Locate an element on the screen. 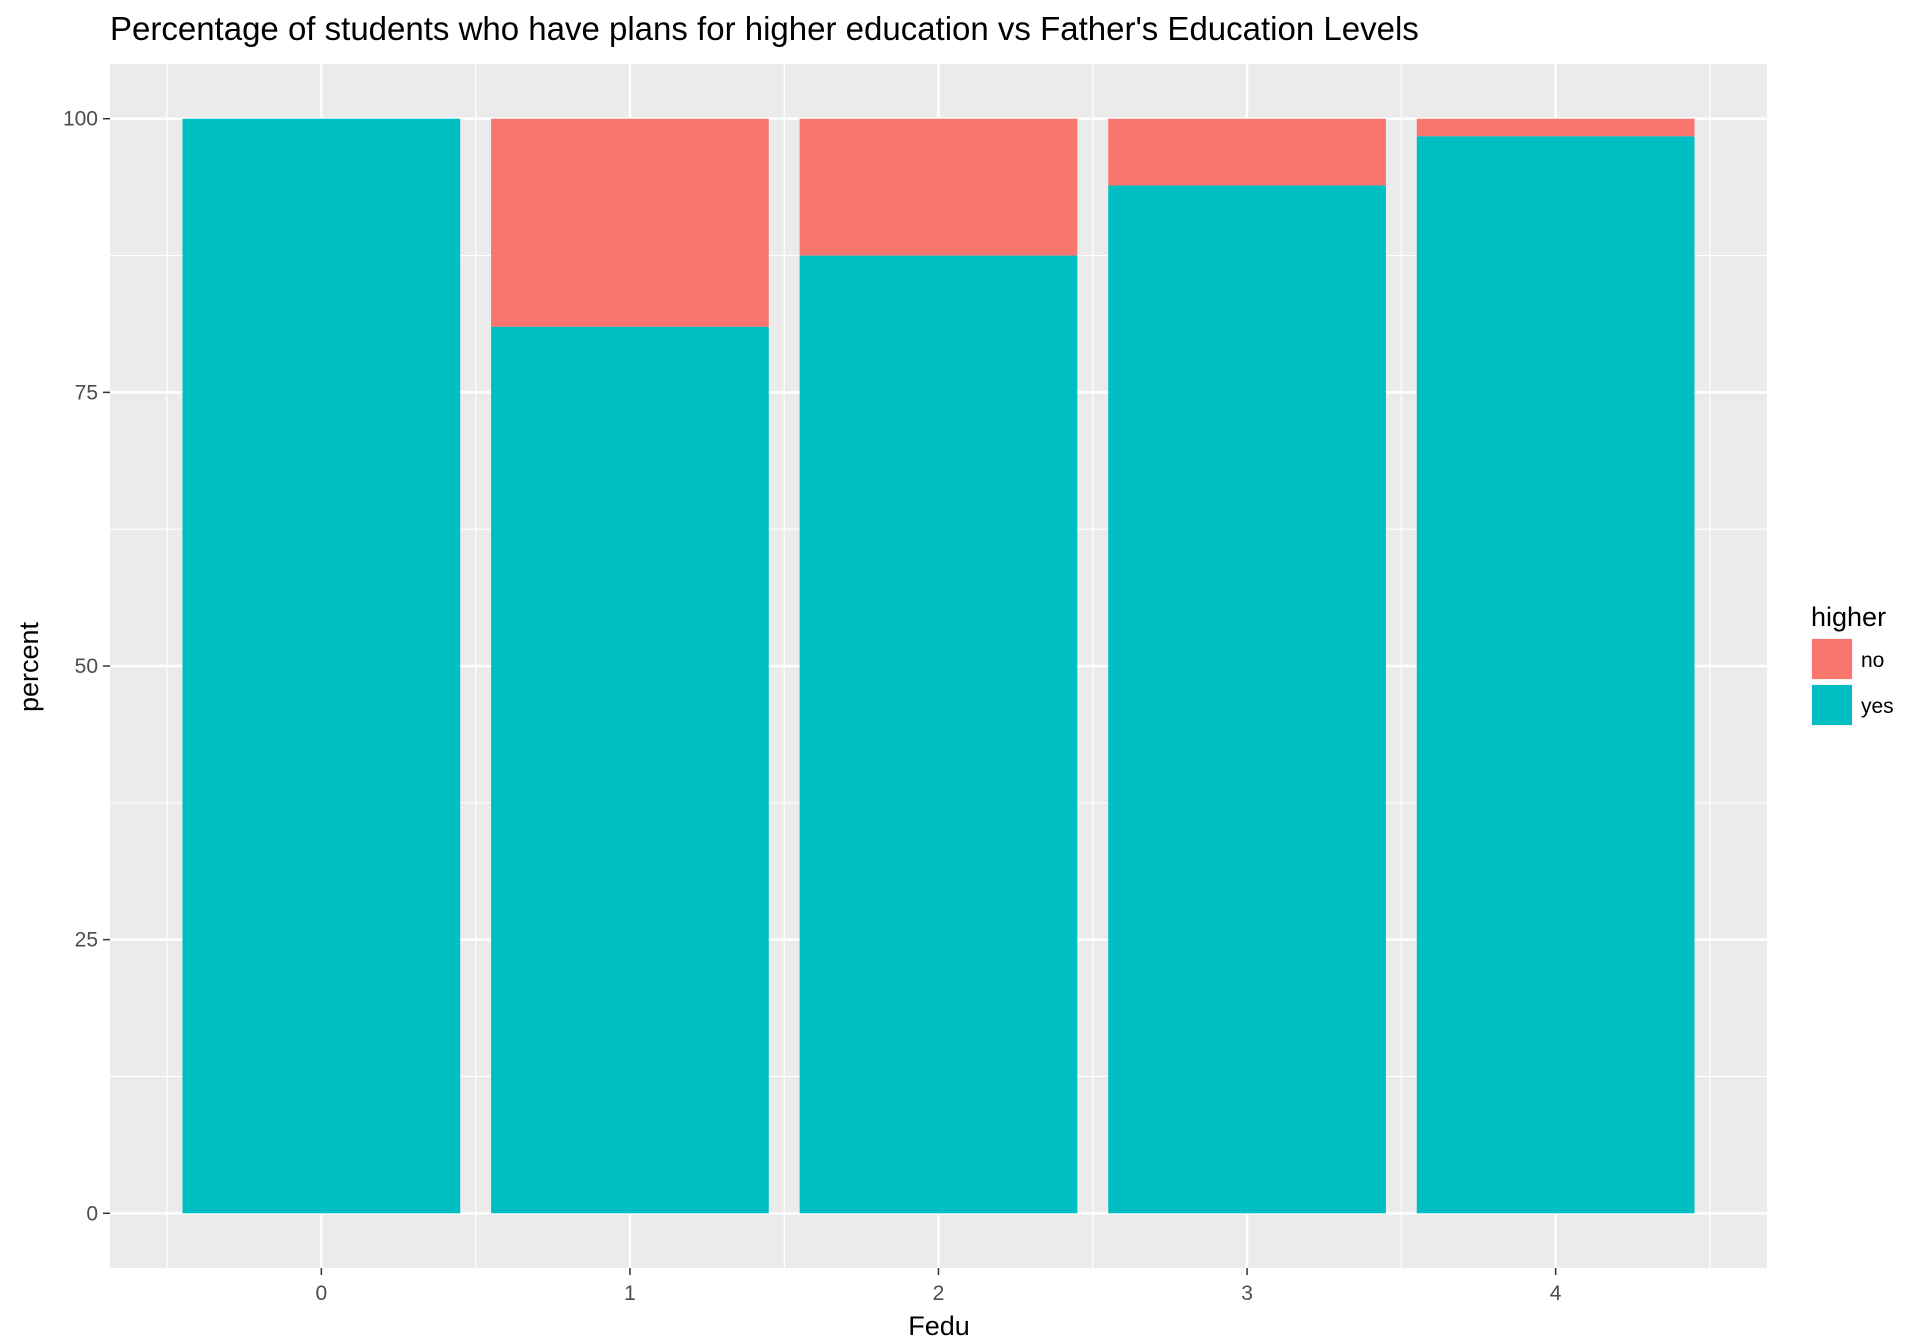 This screenshot has width=1920, height=1344. y-tick-label: 25 is located at coordinates (86, 940).